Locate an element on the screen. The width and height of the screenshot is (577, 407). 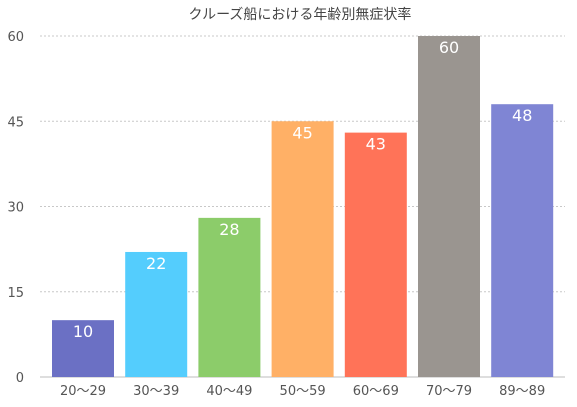
y-tick-label: 0 is located at coordinates (20, 378).